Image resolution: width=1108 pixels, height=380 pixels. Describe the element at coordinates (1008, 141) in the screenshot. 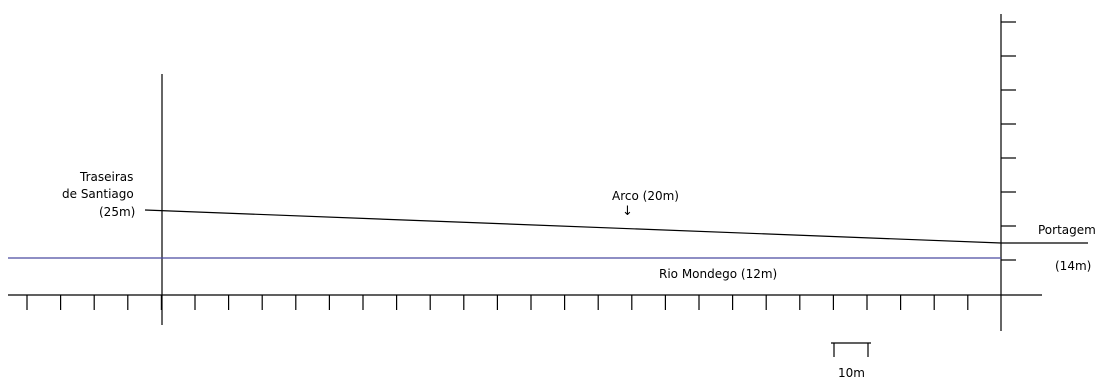

I see `vertical-axis-ticks` at that location.